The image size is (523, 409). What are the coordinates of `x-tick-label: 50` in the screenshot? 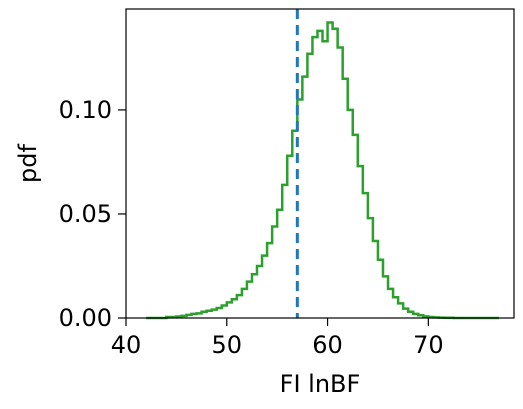 It's located at (227, 345).